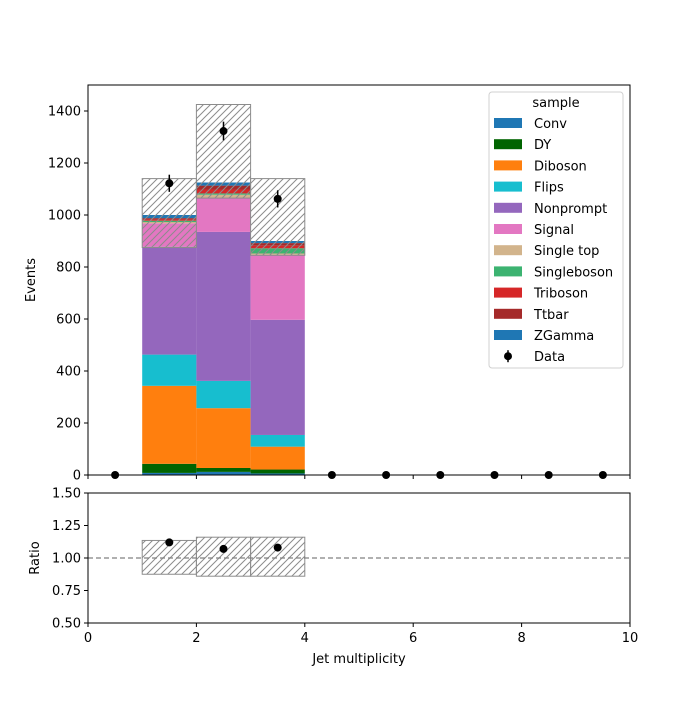 This screenshot has height=705, width=700. Describe the element at coordinates (508, 271) in the screenshot. I see `legend-swatch-singleboson` at that location.